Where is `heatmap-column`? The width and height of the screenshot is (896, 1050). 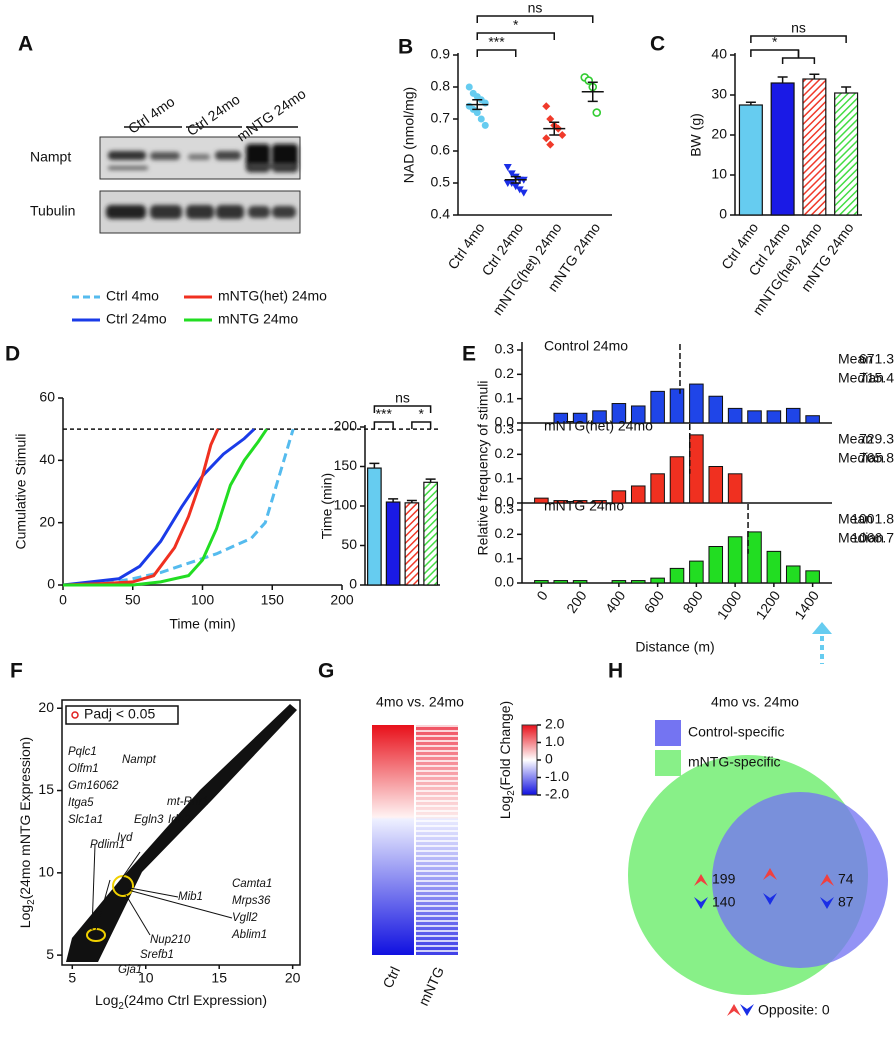
heatmap-column is located at coordinates (393, 840).